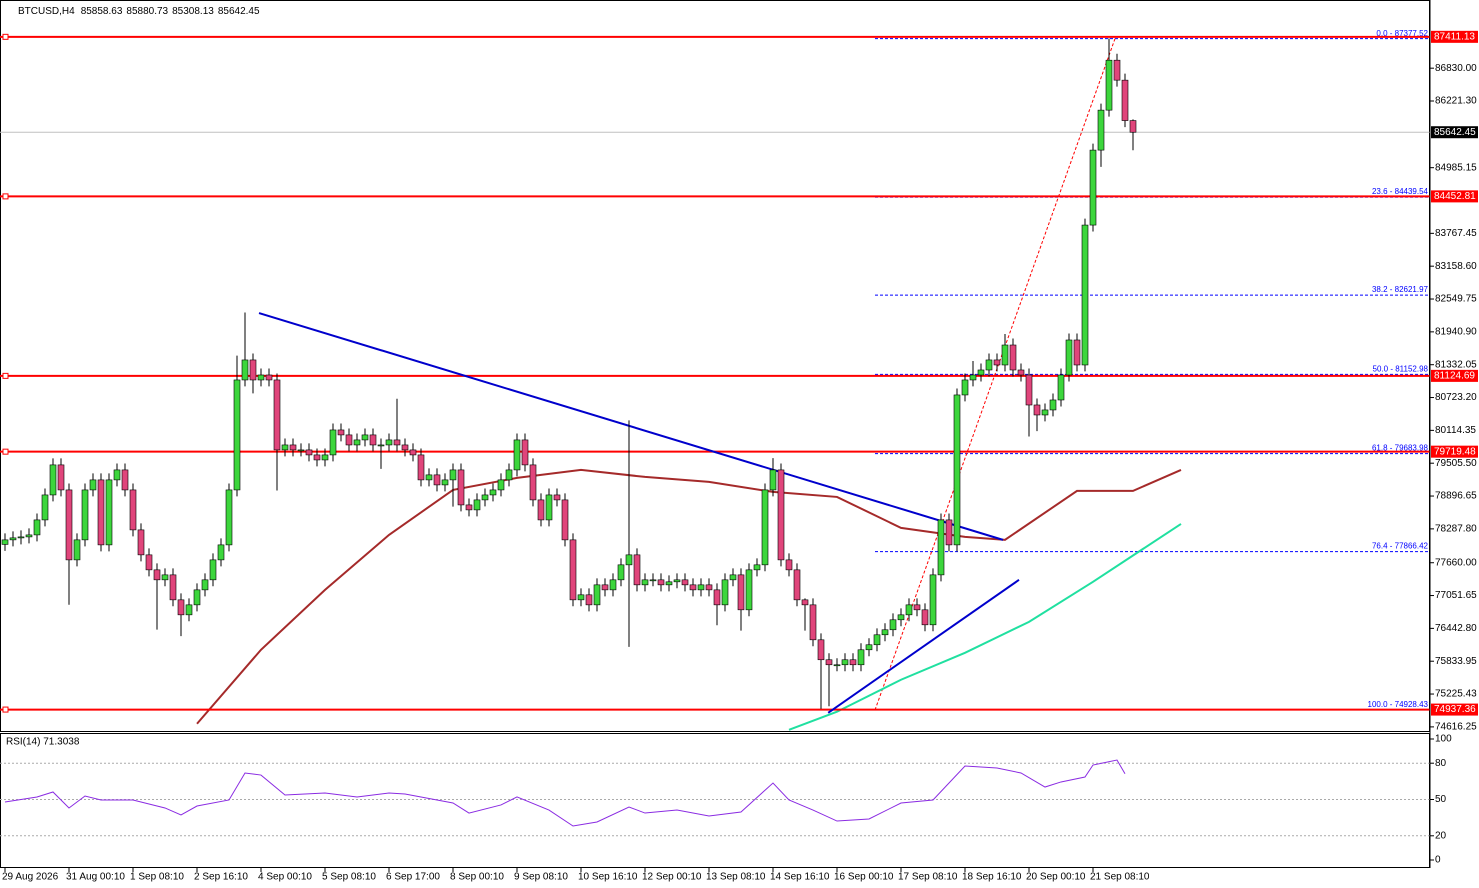 The width and height of the screenshot is (1479, 888). I want to click on fib-label: 23.6 - 84439.54, so click(1400, 191).